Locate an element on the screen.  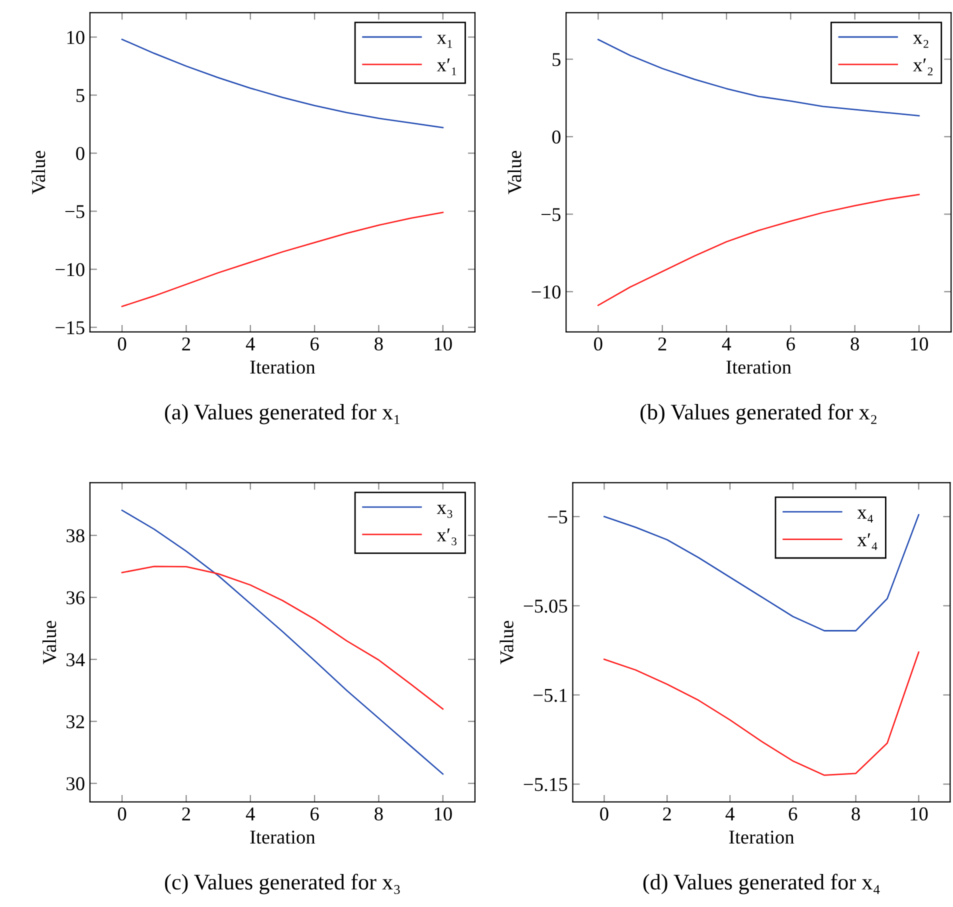
text: (a) Values generated for x₁ is located at coordinates (282, 414).